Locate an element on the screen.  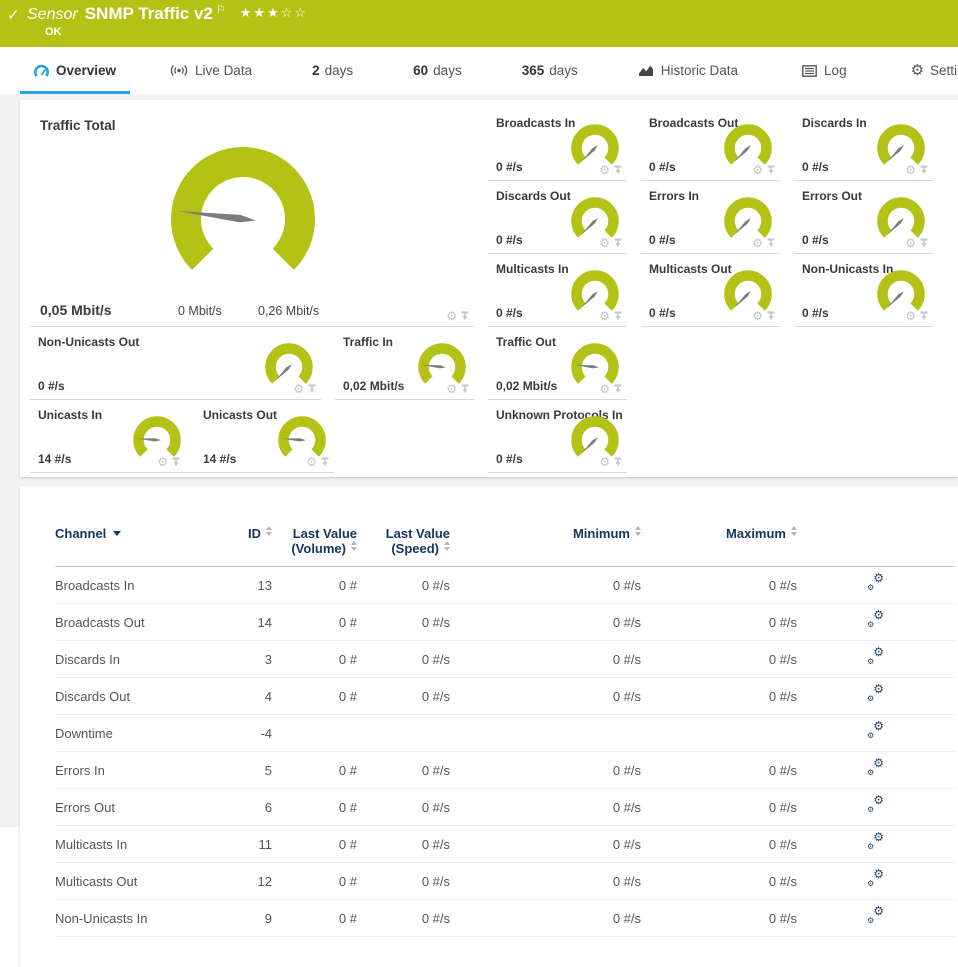
gauge-tile-multicasts-out: Multicasts Out 0 #/s ⚙ is located at coordinates (710, 290).